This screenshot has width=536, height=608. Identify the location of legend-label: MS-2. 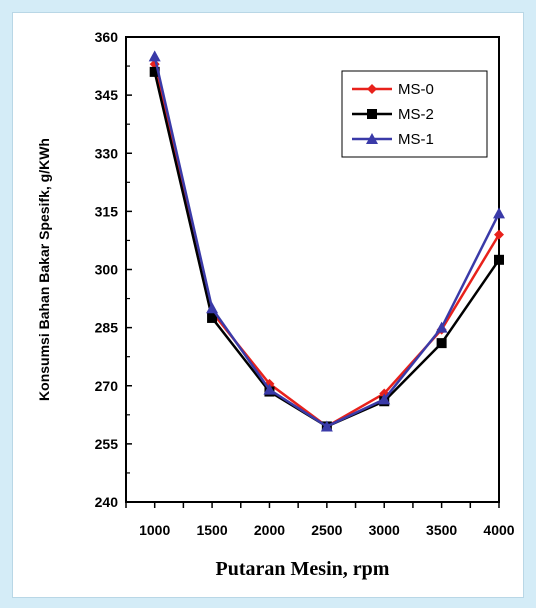
(416, 114).